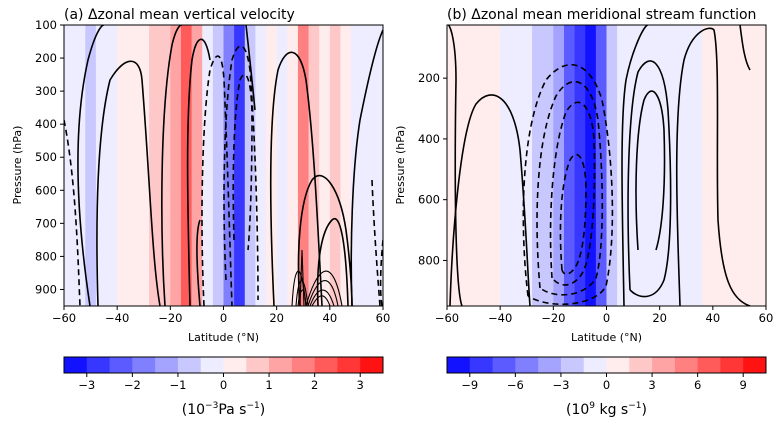 The width and height of the screenshot is (782, 422). Describe the element at coordinates (743, 385) in the screenshot. I see `colorbar-tick-label: 9` at that location.